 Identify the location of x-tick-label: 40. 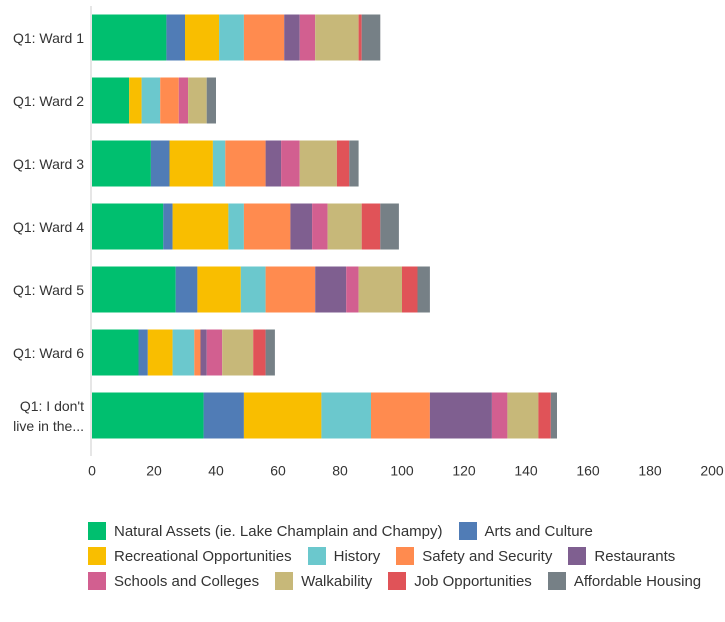
(216, 471).